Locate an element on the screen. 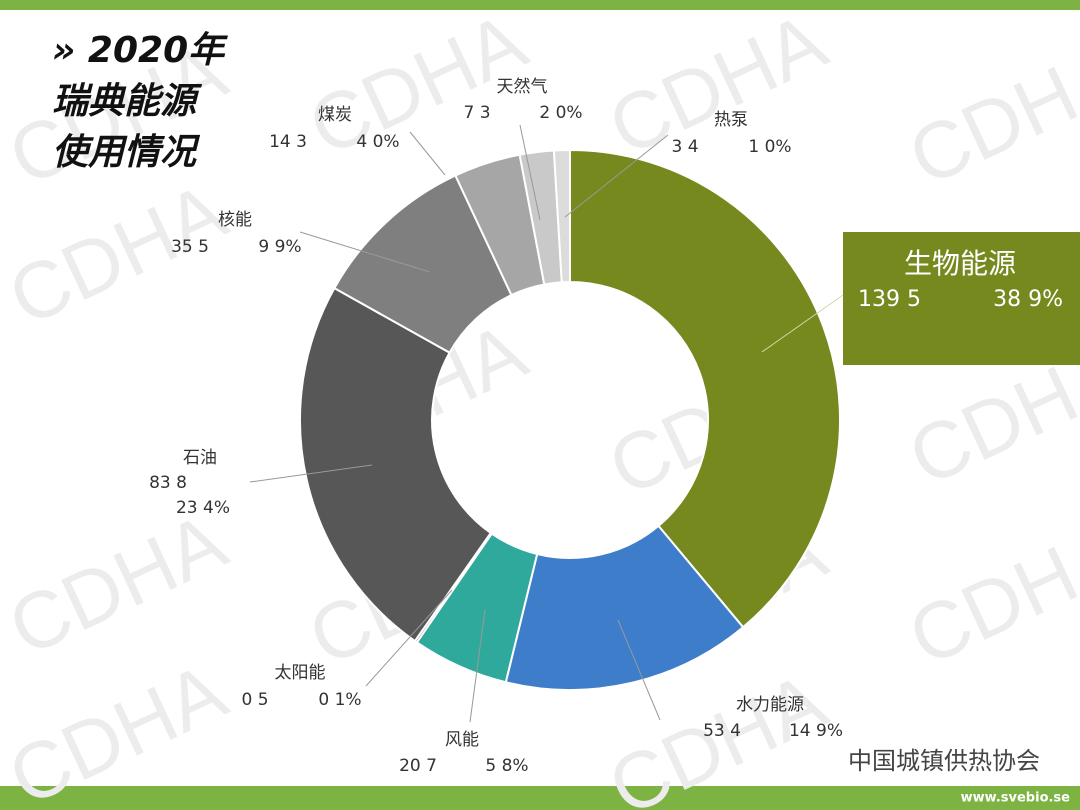  category-label: 水力能源 is located at coordinates (770, 705).